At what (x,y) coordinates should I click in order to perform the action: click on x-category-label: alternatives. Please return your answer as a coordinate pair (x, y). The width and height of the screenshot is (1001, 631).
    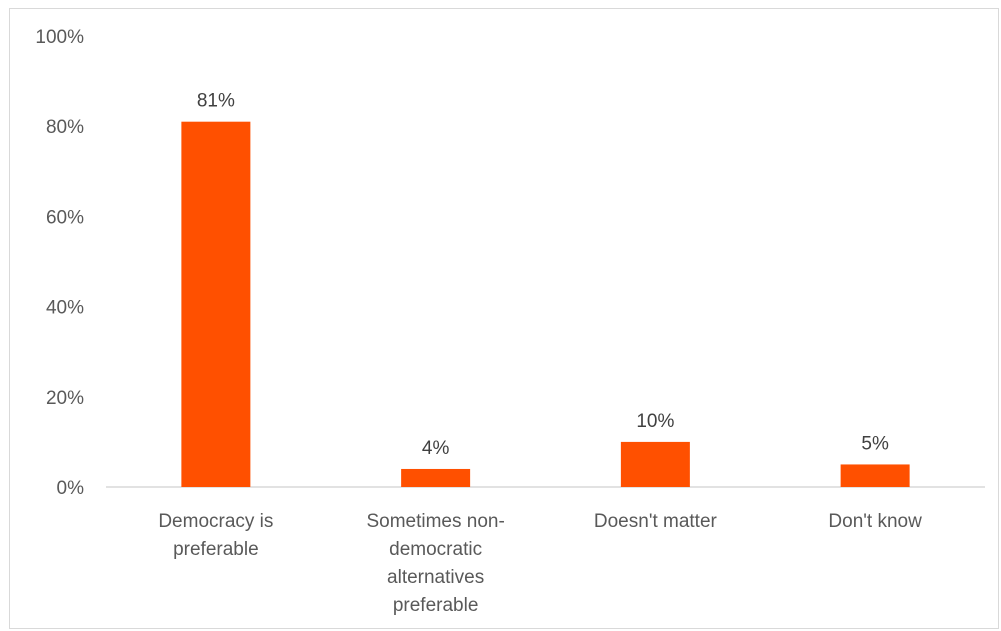
    Looking at the image, I should click on (435, 577).